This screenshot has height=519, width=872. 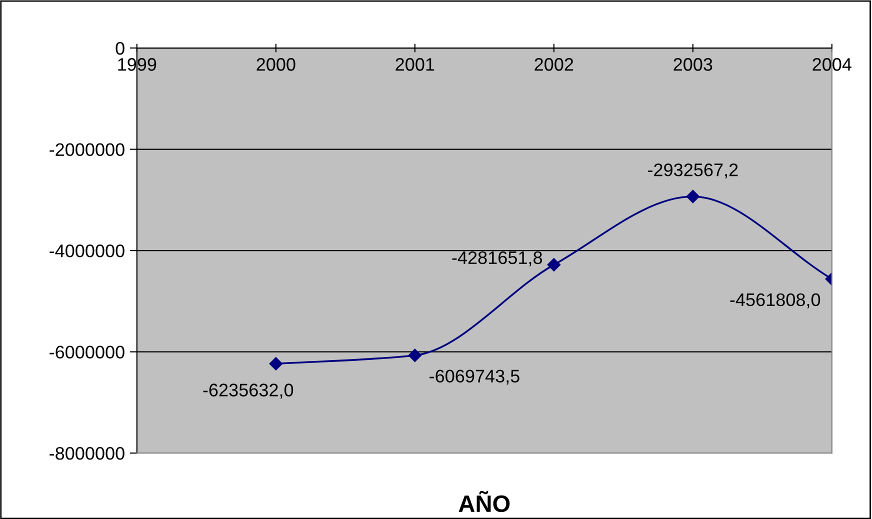 What do you see at coordinates (276, 64) in the screenshot?
I see `x-tick-label: 2000` at bounding box center [276, 64].